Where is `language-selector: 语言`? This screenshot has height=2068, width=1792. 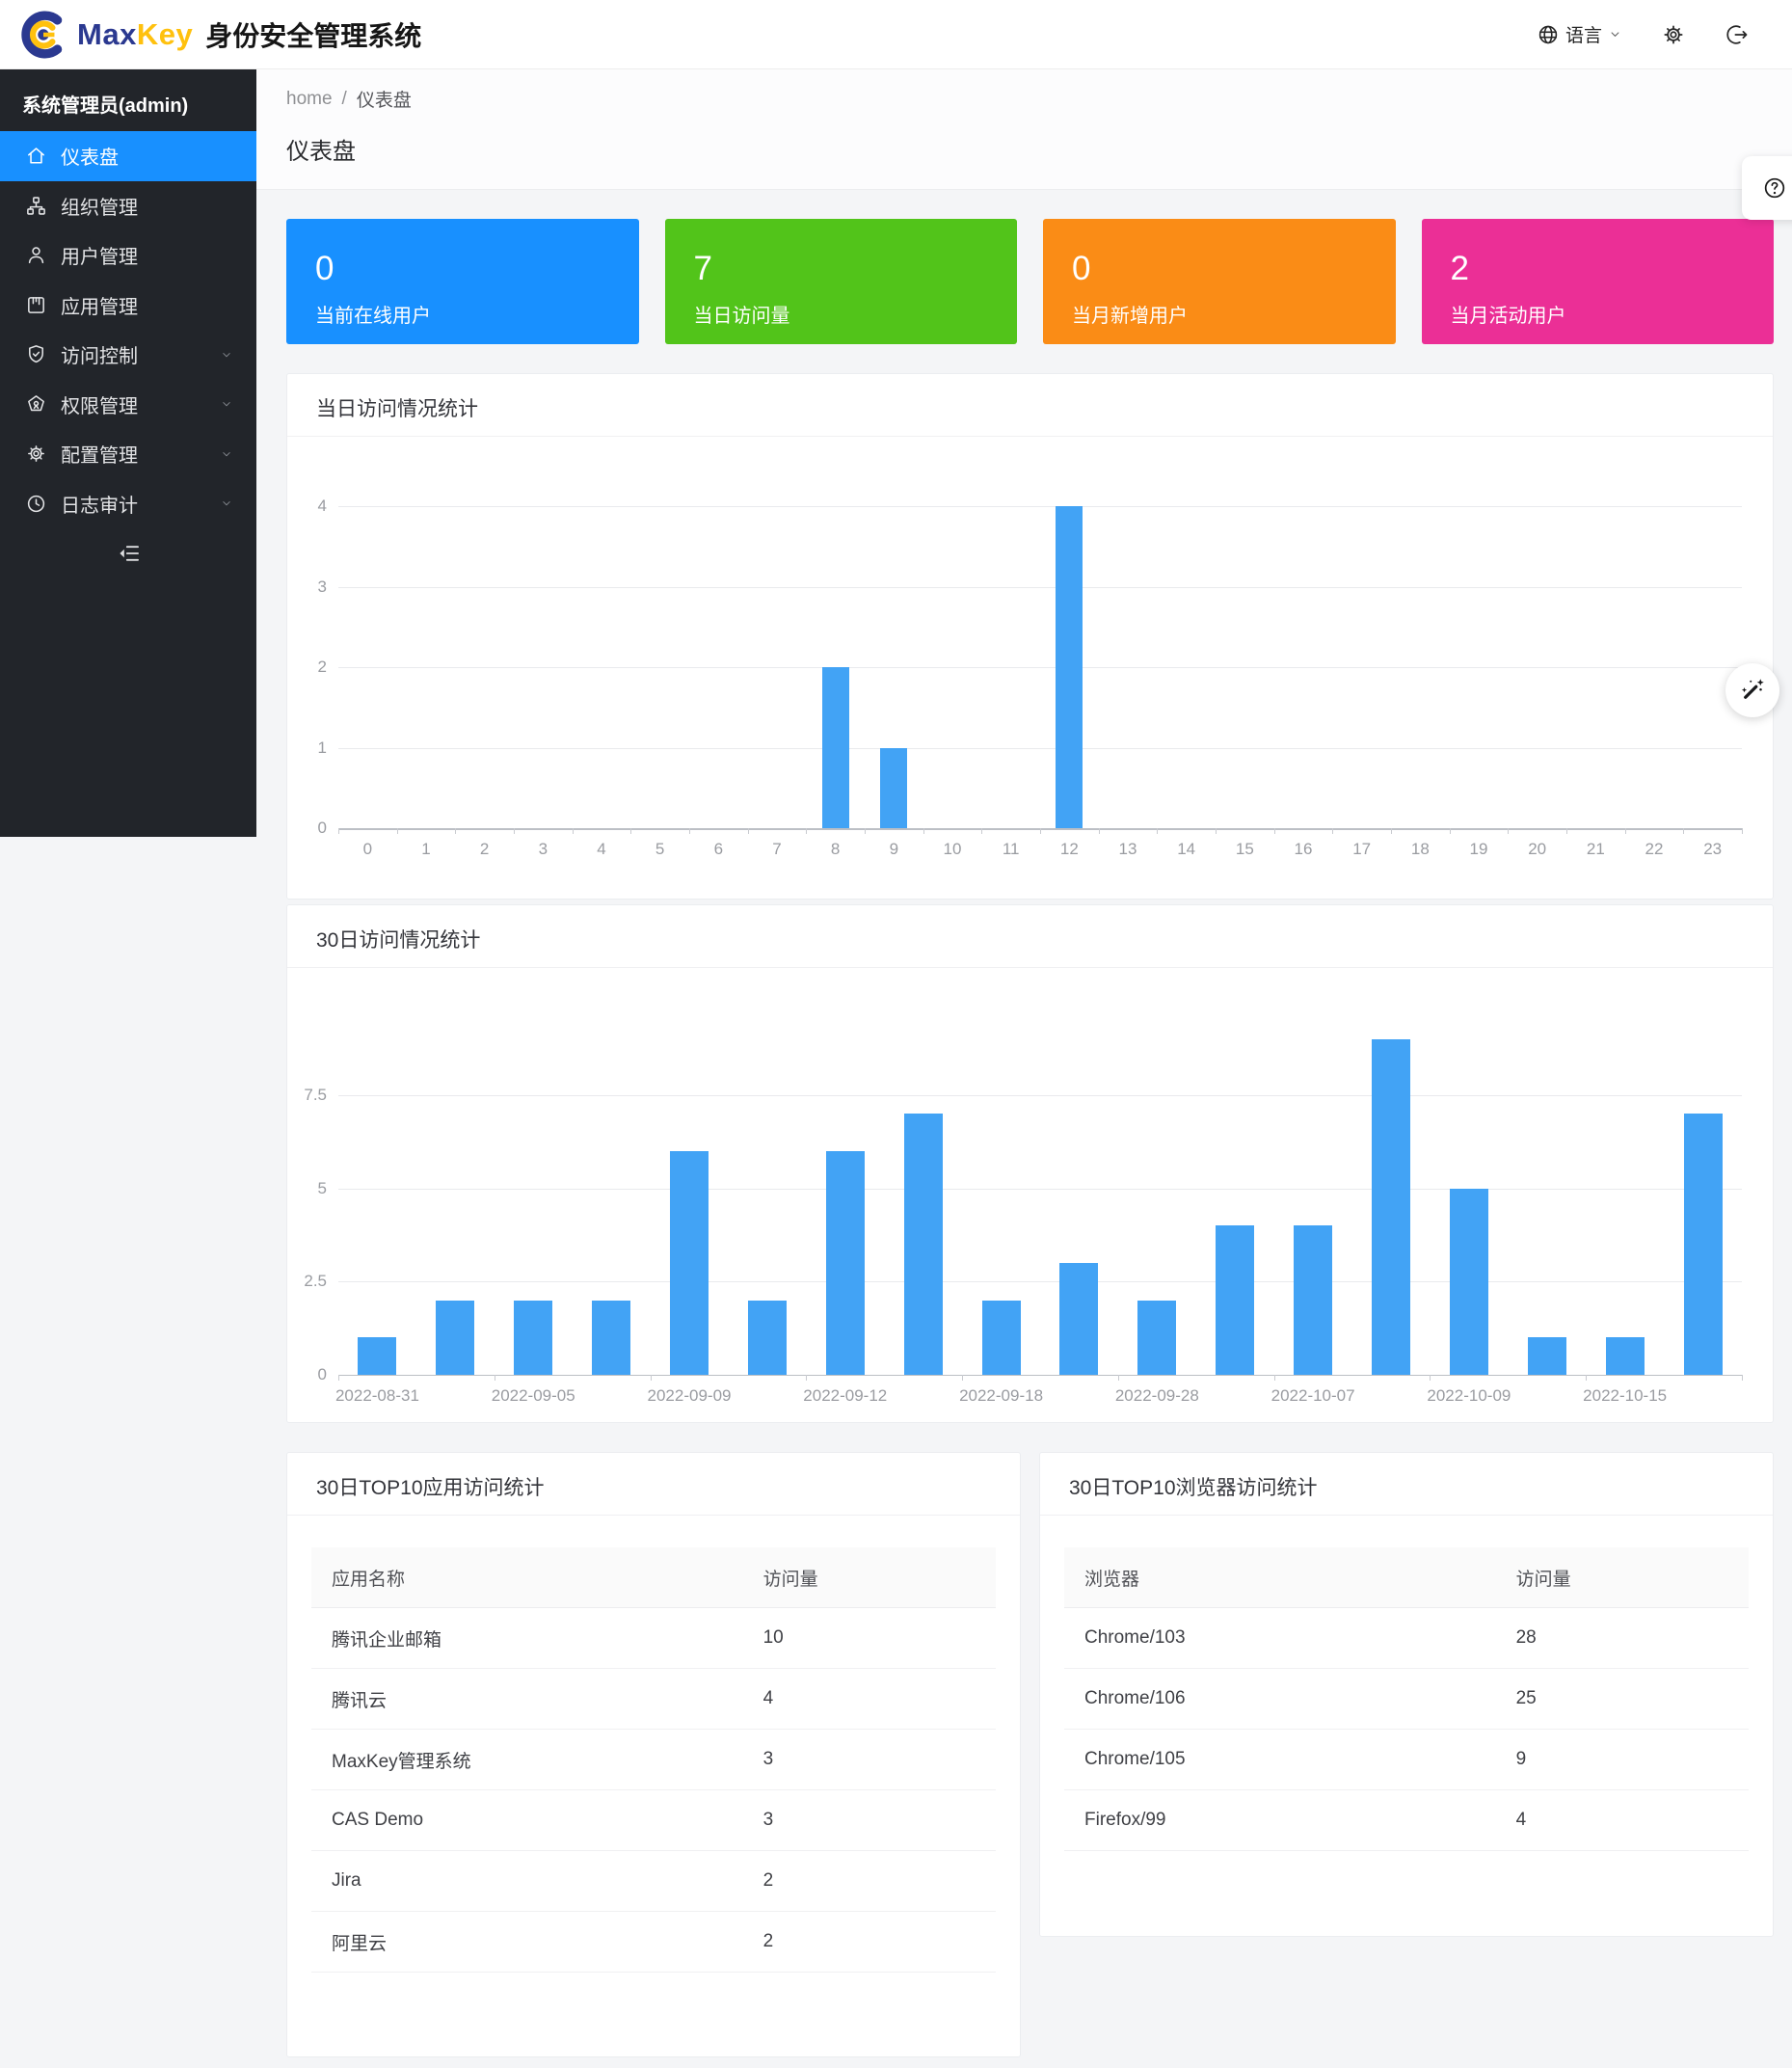 language-selector: 语言 is located at coordinates (1579, 34).